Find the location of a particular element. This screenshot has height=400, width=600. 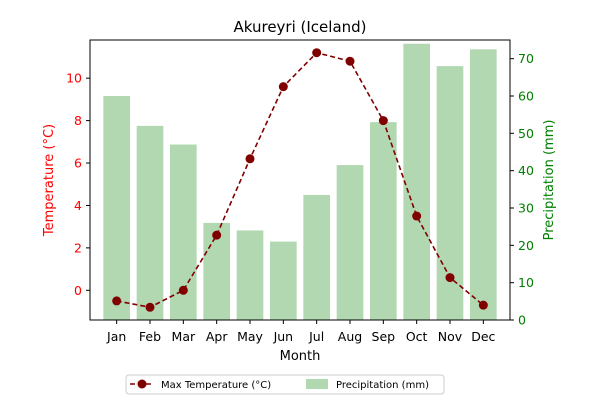

temperature-point-aug is located at coordinates (350, 61).